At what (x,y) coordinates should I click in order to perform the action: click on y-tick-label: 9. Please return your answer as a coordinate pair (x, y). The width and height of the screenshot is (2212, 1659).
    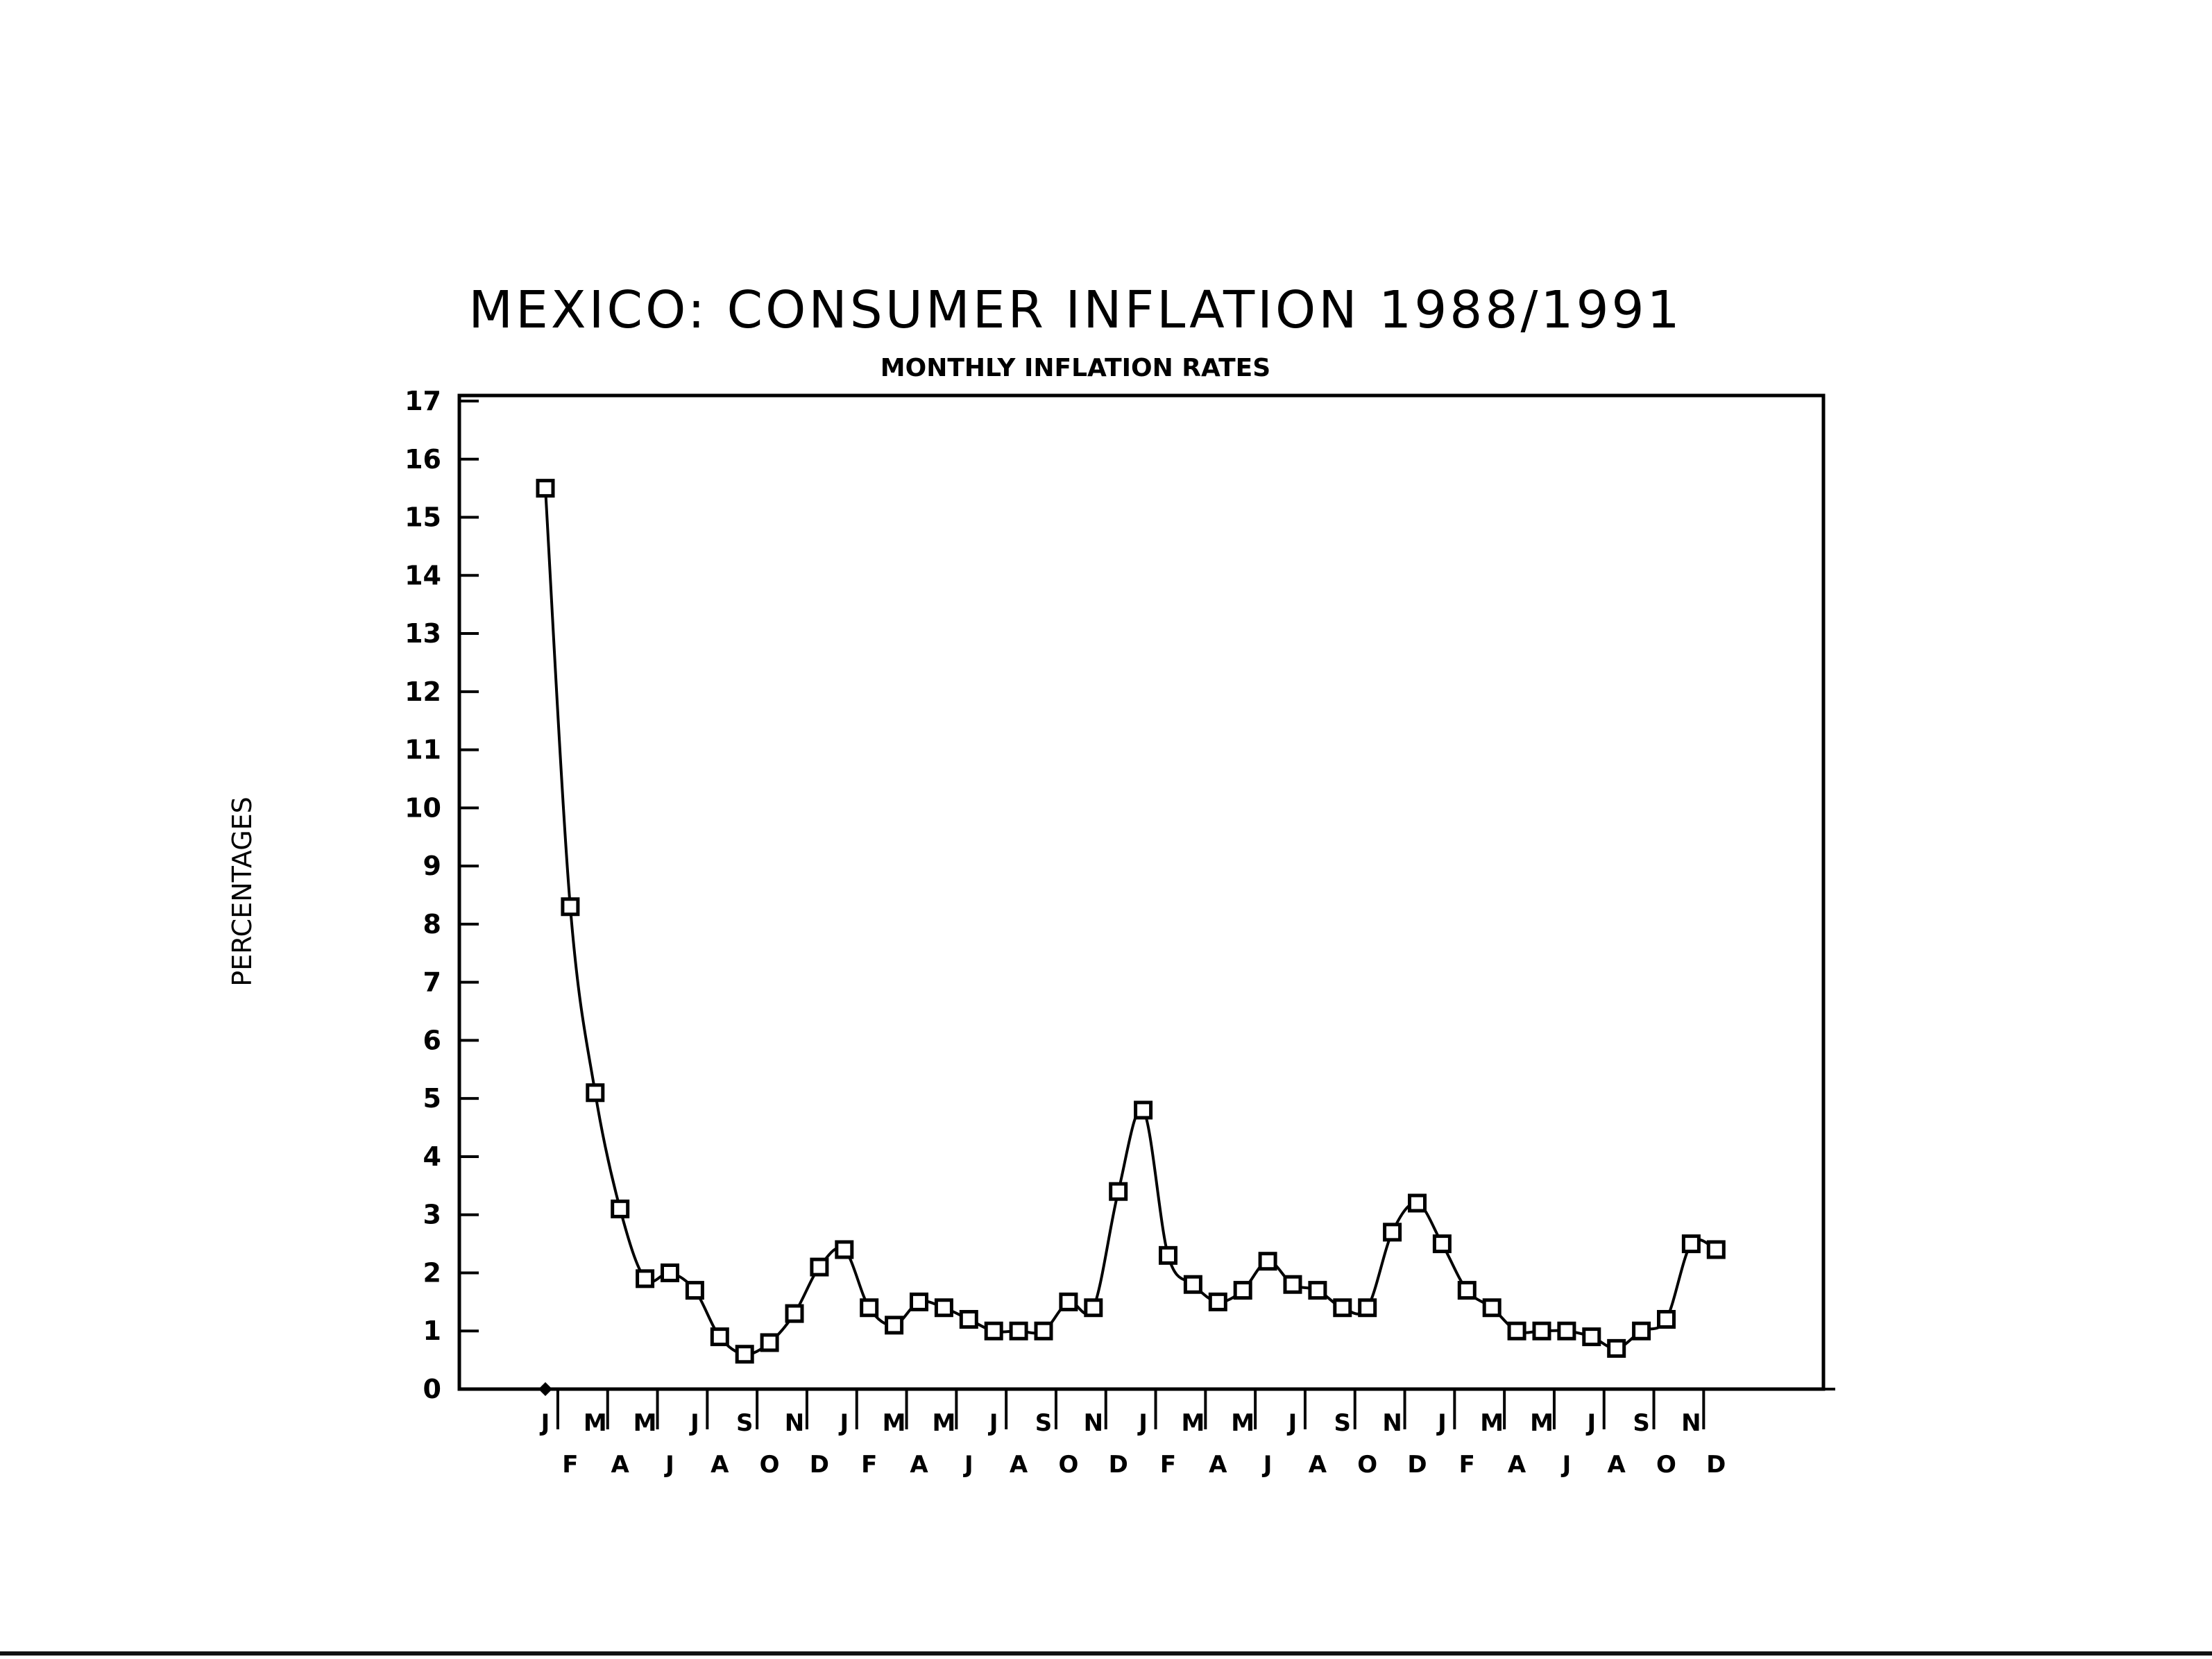
    Looking at the image, I should click on (432, 866).